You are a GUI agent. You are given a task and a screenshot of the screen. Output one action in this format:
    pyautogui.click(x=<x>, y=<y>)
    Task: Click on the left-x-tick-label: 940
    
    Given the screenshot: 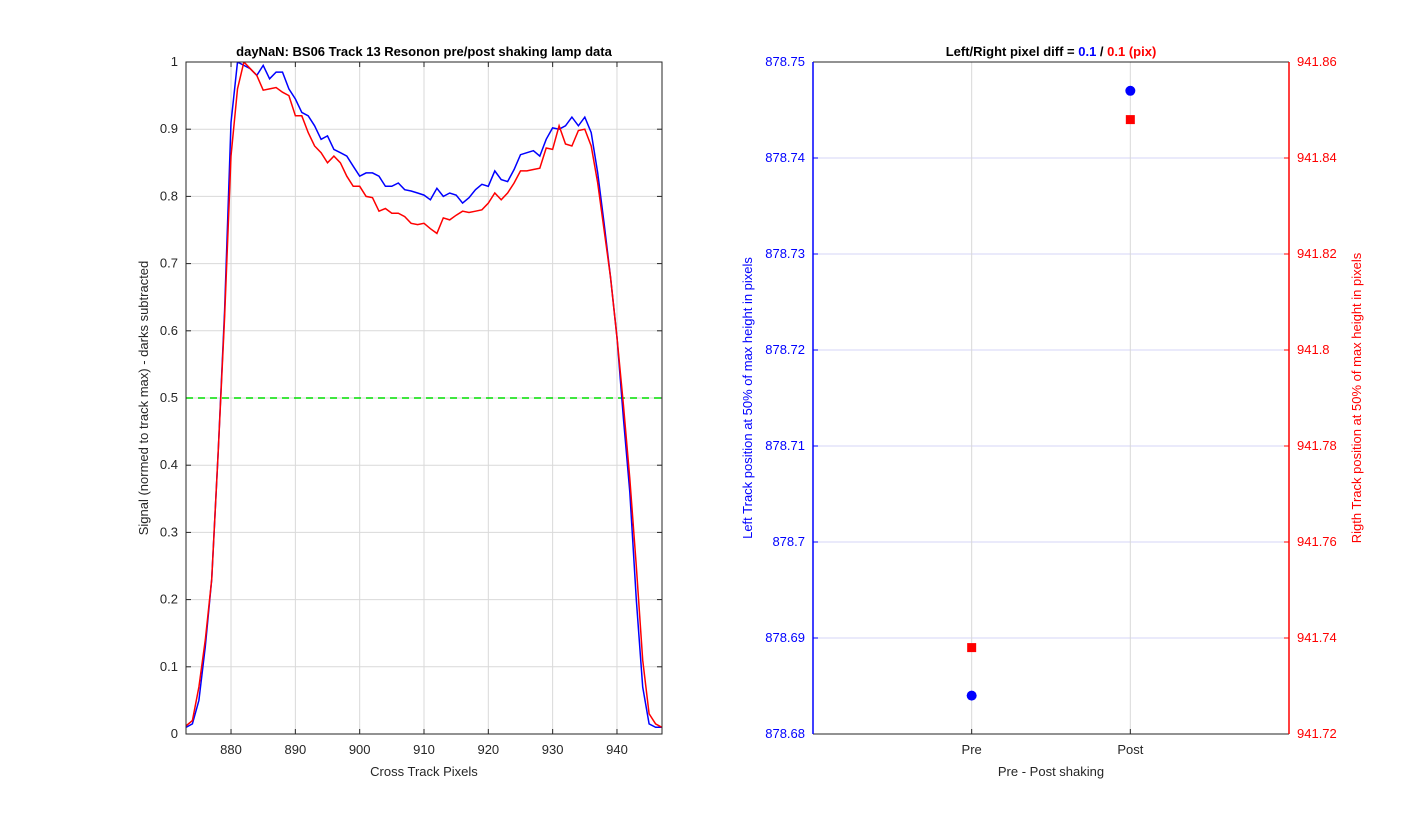 What is the action you would take?
    pyautogui.click(x=617, y=749)
    